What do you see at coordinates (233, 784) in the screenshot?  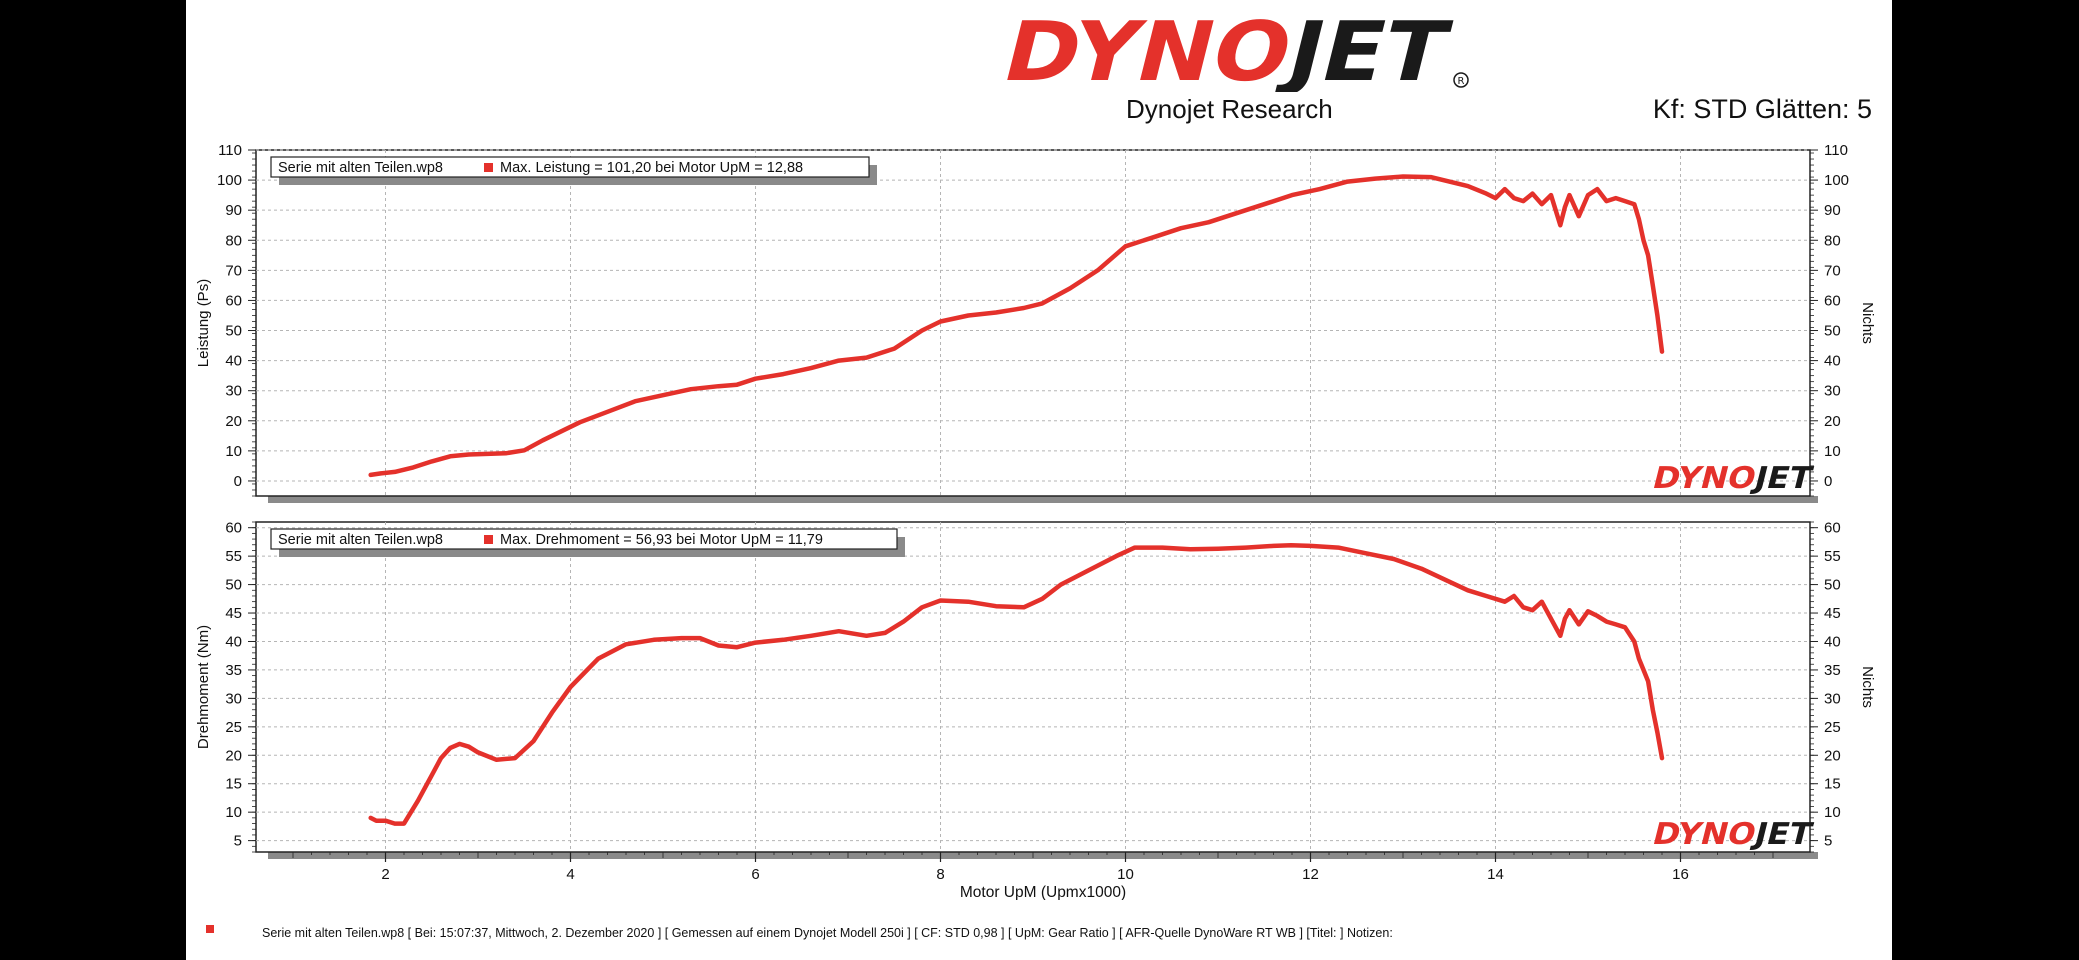 I see `y-tick-label: 15` at bounding box center [233, 784].